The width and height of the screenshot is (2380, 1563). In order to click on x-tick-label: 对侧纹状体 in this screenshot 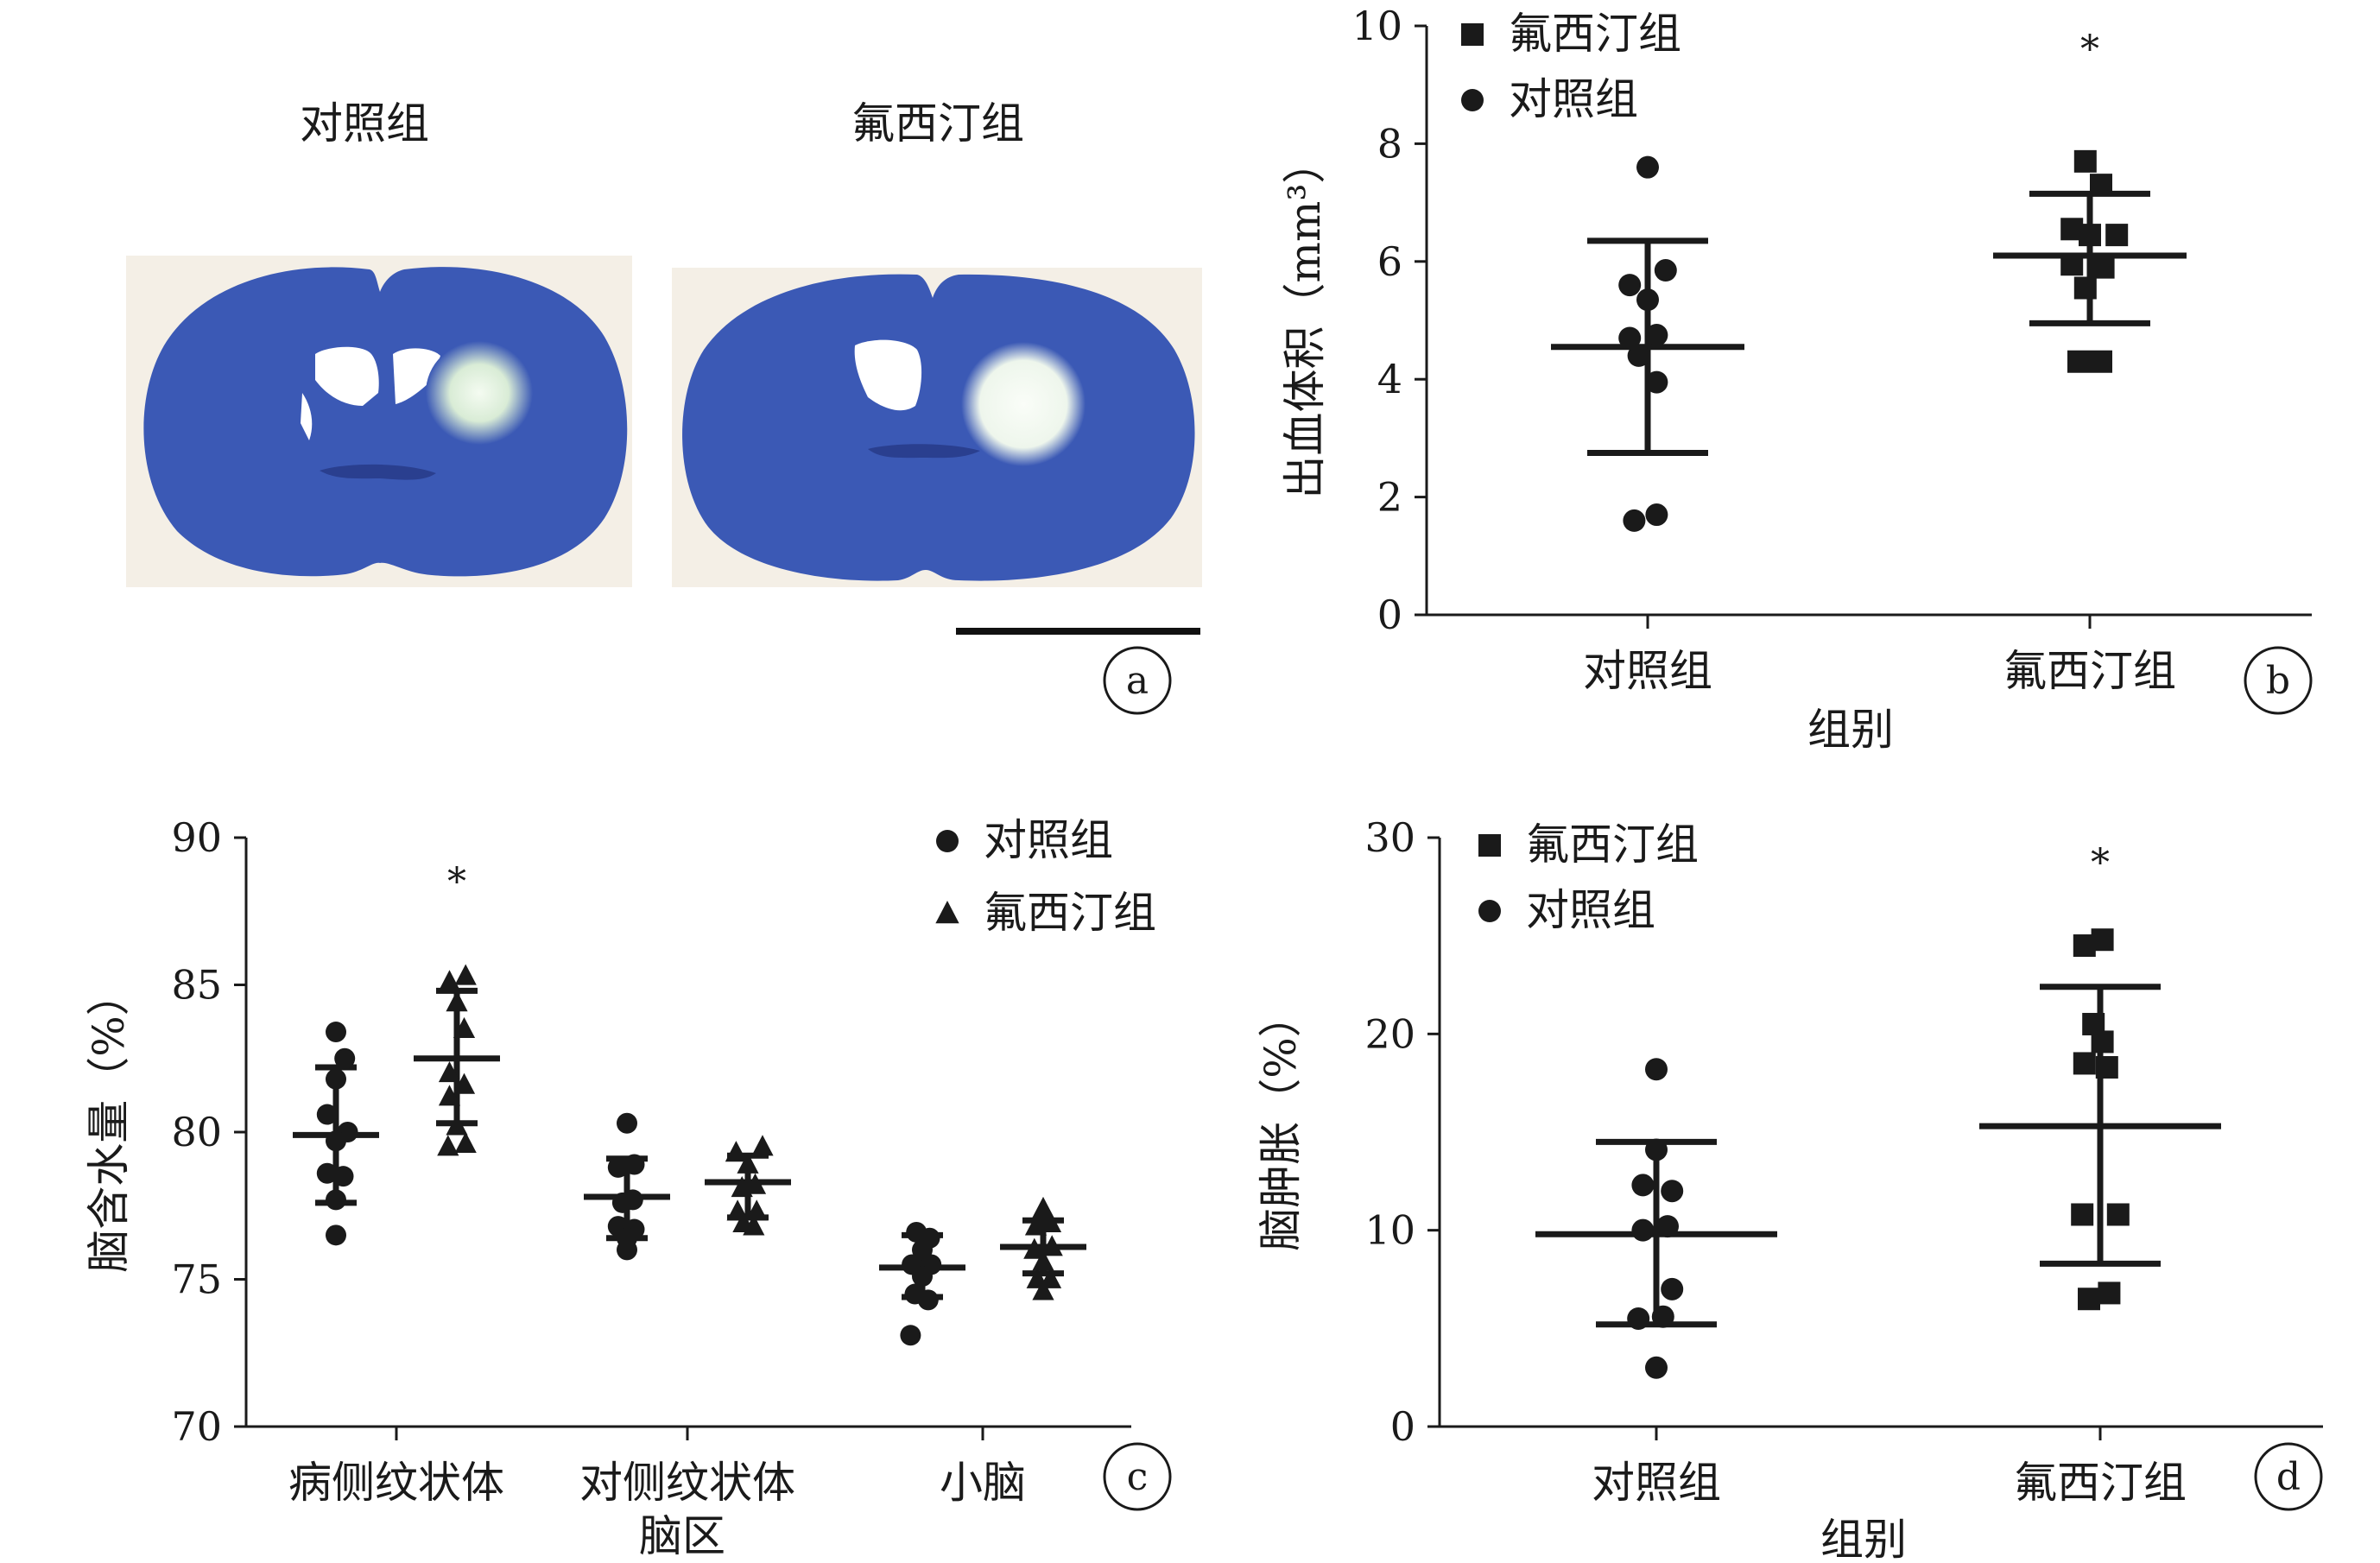, I will do `click(687, 1483)`.